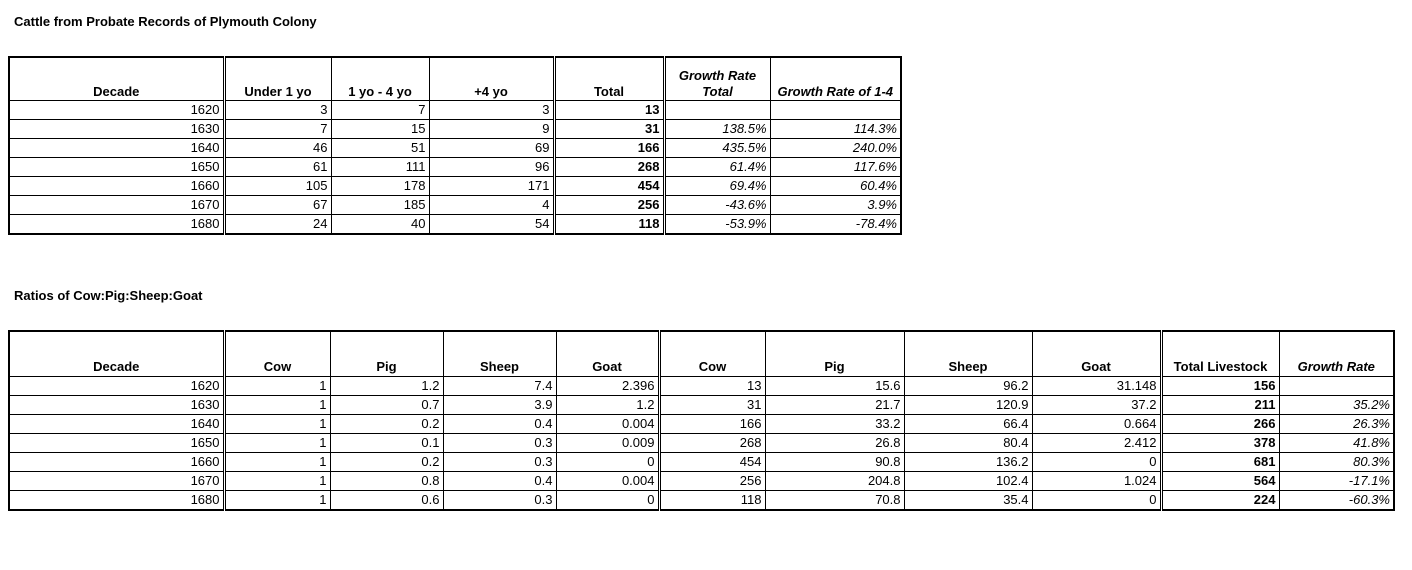 The width and height of the screenshot is (1412, 570). What do you see at coordinates (116, 186) in the screenshot?
I see `table-cell: 1660` at bounding box center [116, 186].